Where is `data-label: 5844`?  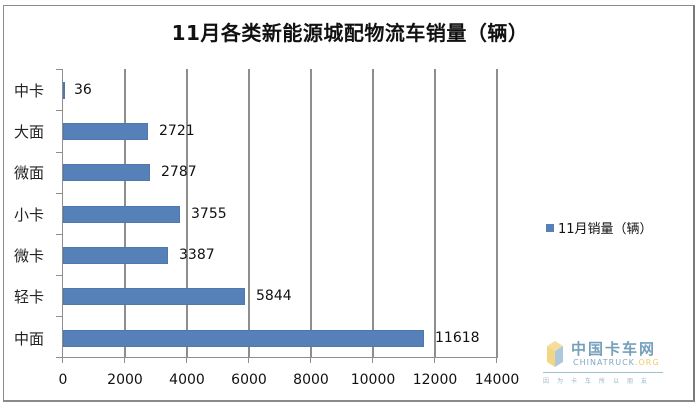
data-label: 5844 is located at coordinates (274, 296).